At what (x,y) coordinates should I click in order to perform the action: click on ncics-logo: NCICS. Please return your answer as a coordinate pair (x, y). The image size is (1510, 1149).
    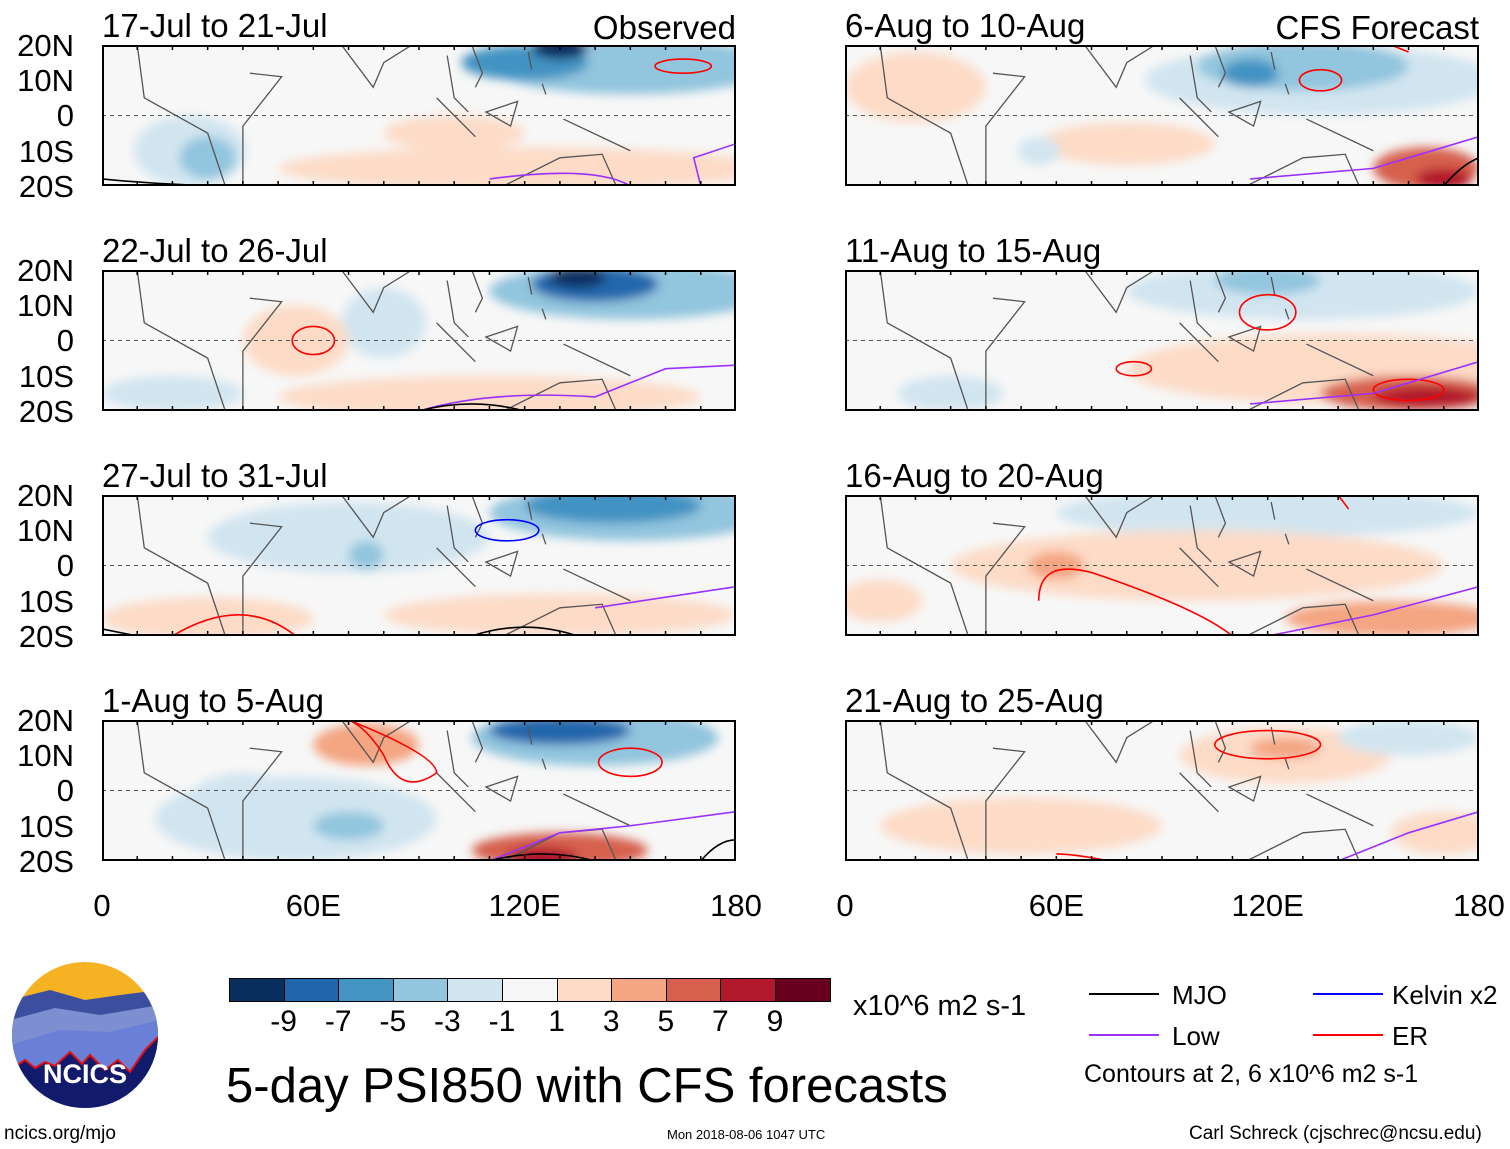
    Looking at the image, I should click on (85, 1035).